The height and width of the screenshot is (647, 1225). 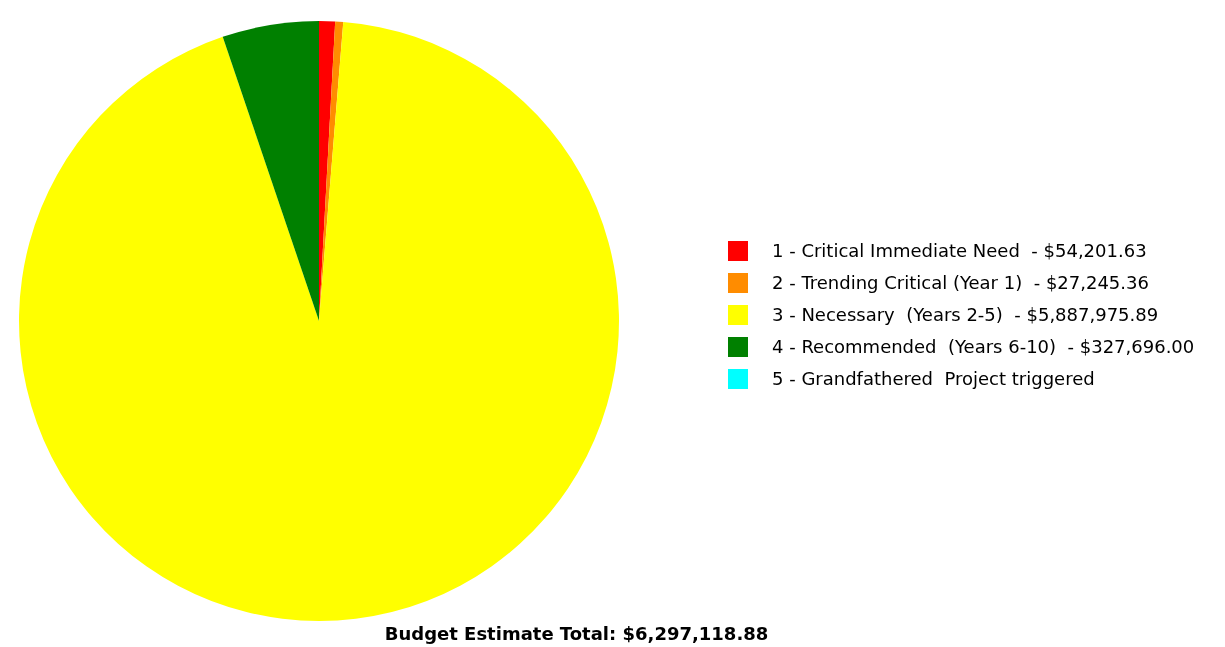 What do you see at coordinates (983, 346) in the screenshot?
I see `legend-label: 4 - Recommended (Years 6-10) - $327,696.00` at bounding box center [983, 346].